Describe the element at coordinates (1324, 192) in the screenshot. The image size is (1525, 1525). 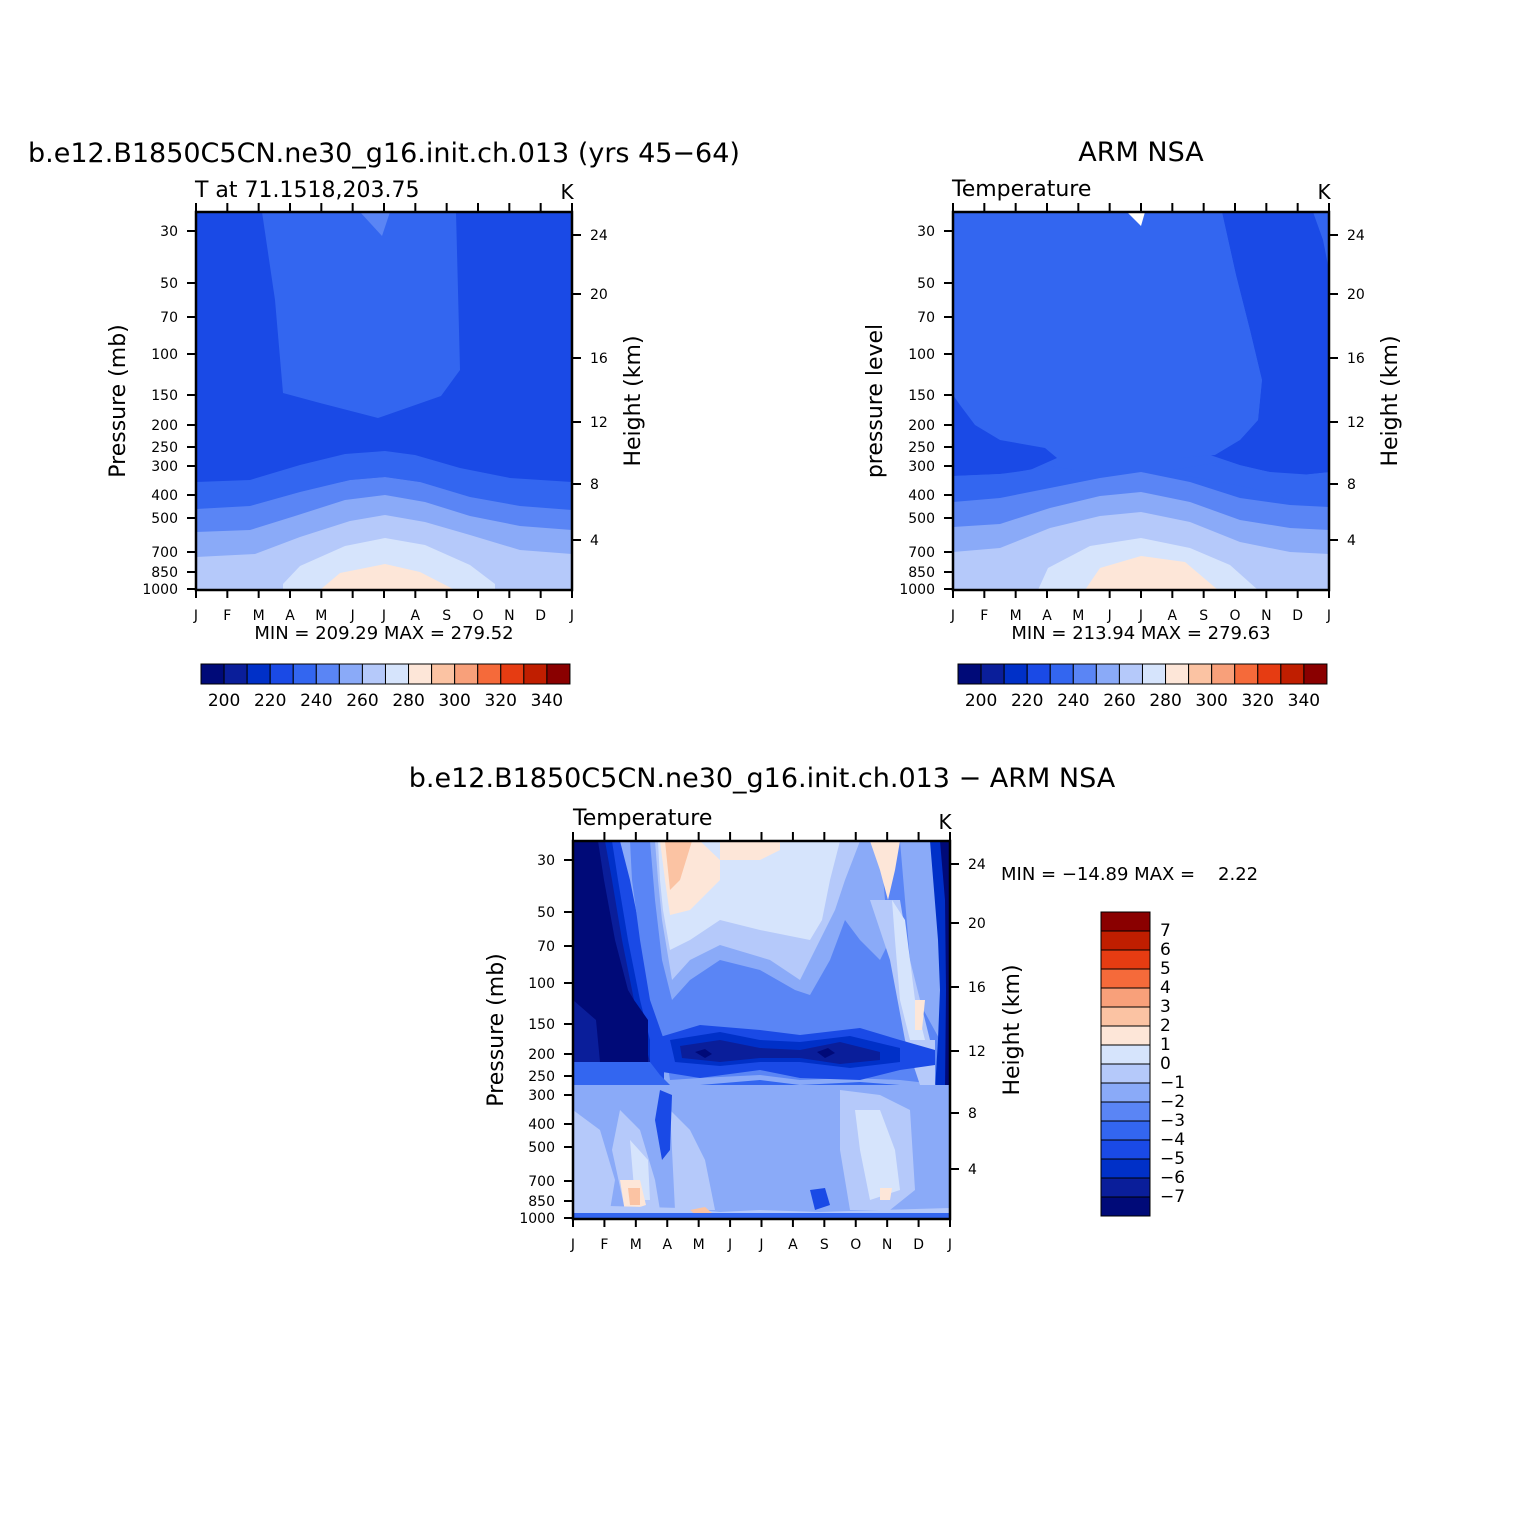
I see `obs-panel-units: K` at that location.